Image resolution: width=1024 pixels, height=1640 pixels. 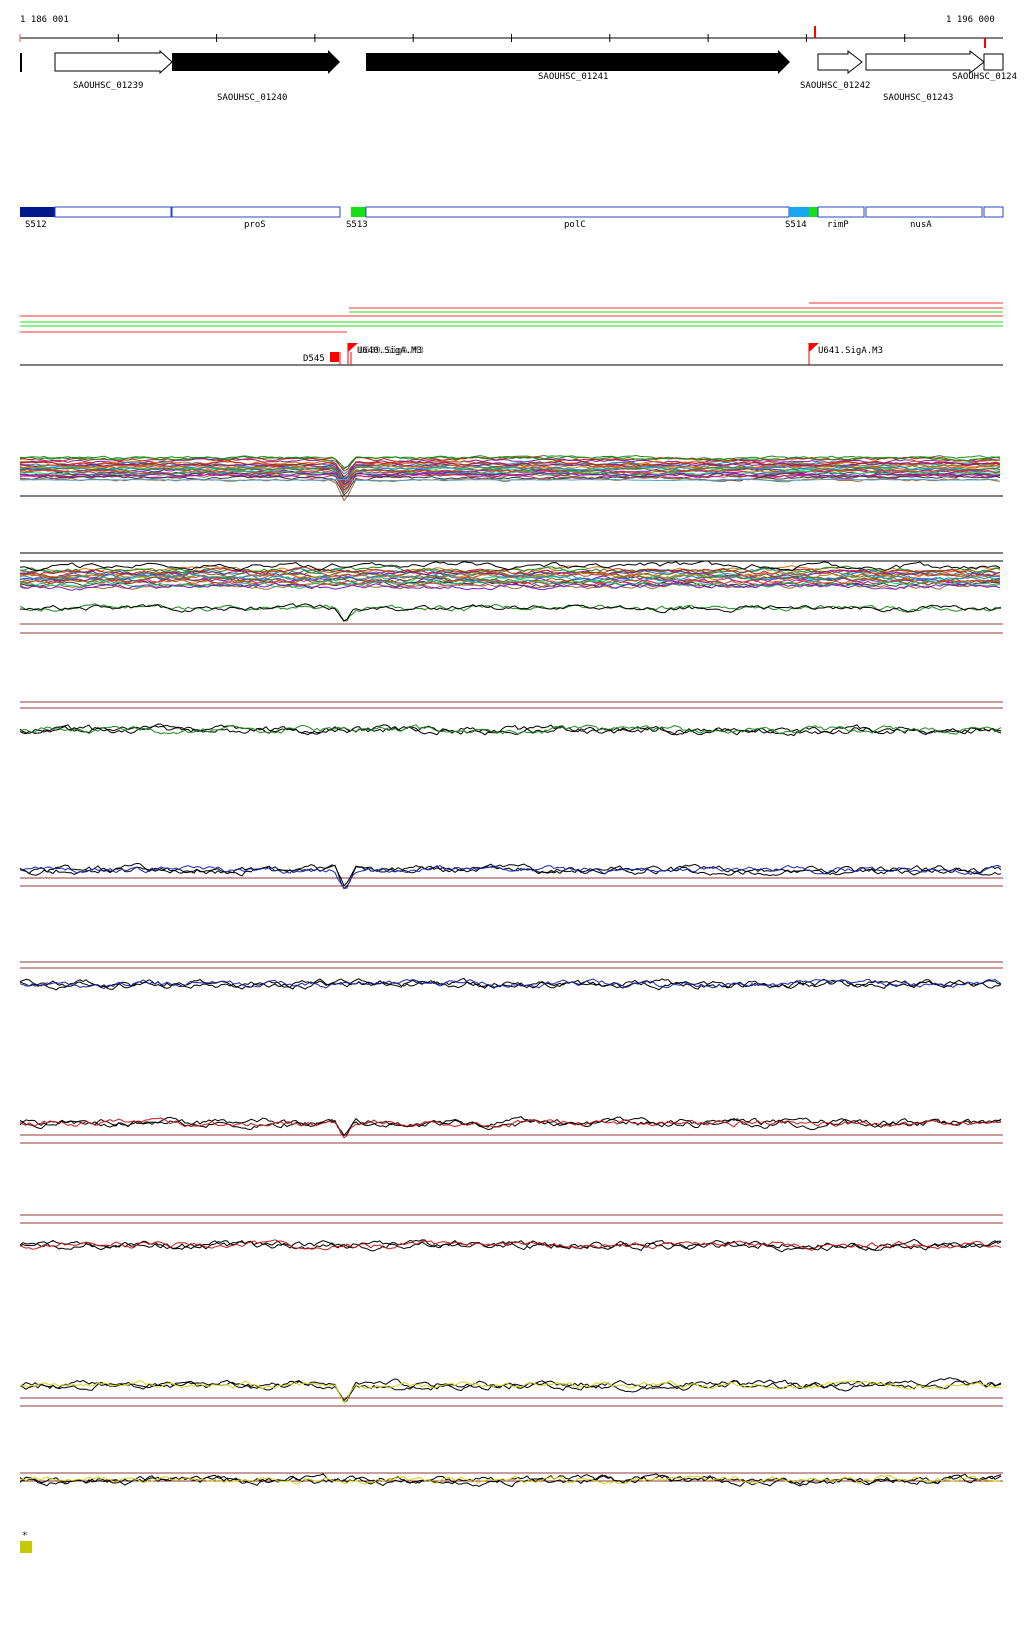 What do you see at coordinates (921, 225) in the screenshot?
I see `segment-label-nusA: nusA` at bounding box center [921, 225].